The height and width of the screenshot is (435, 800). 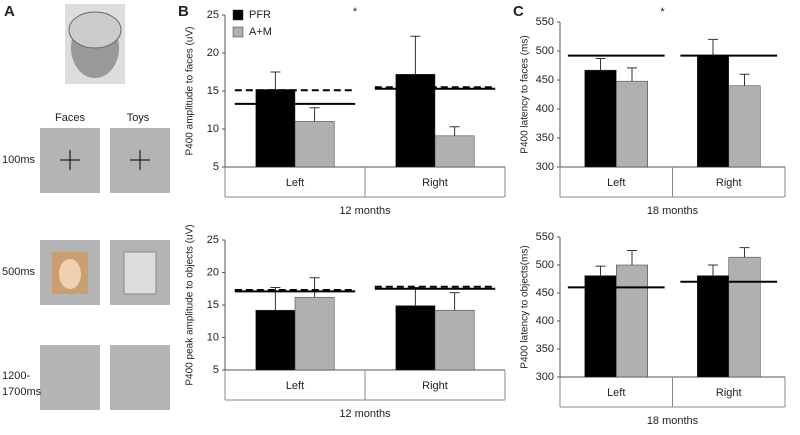 I want to click on panel-label: B, so click(x=183, y=11).